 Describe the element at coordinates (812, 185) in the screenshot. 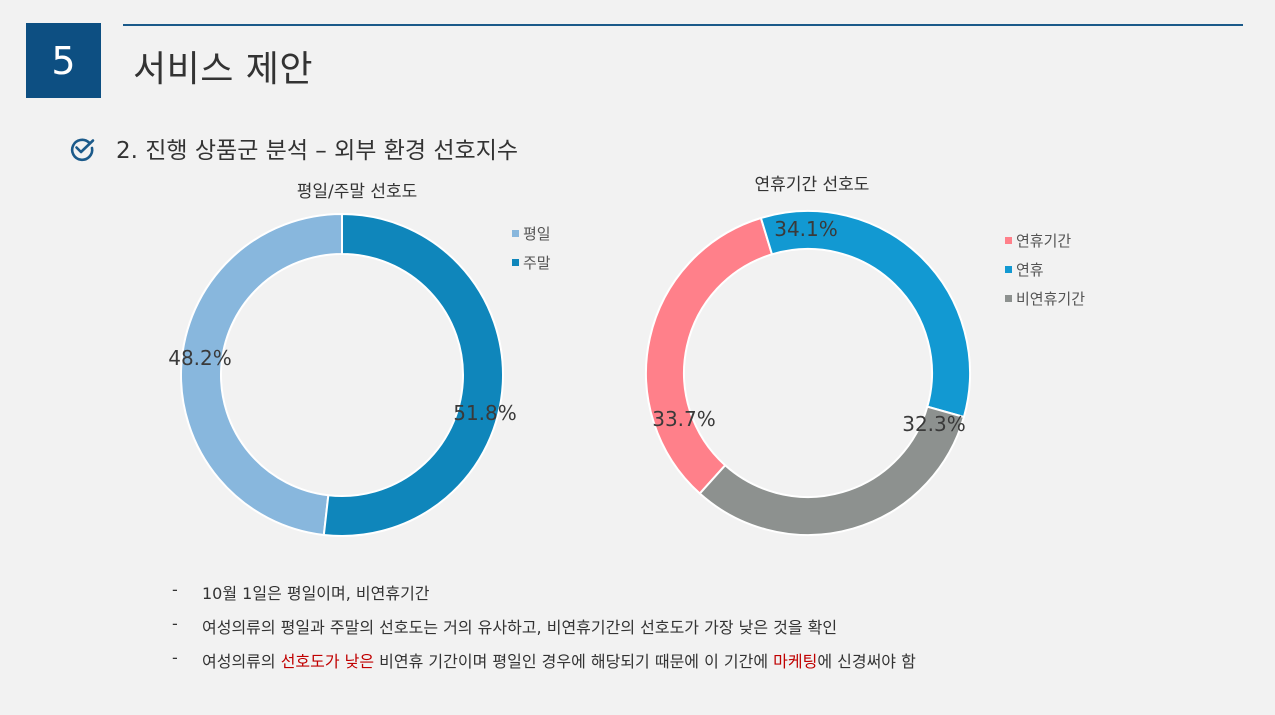

I see `chart-title: 연휴기간 선호도` at that location.